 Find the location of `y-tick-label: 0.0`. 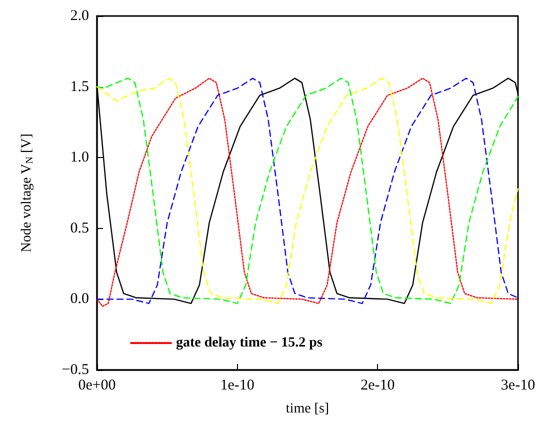

y-tick-label: 0.0 is located at coordinates (79, 299).